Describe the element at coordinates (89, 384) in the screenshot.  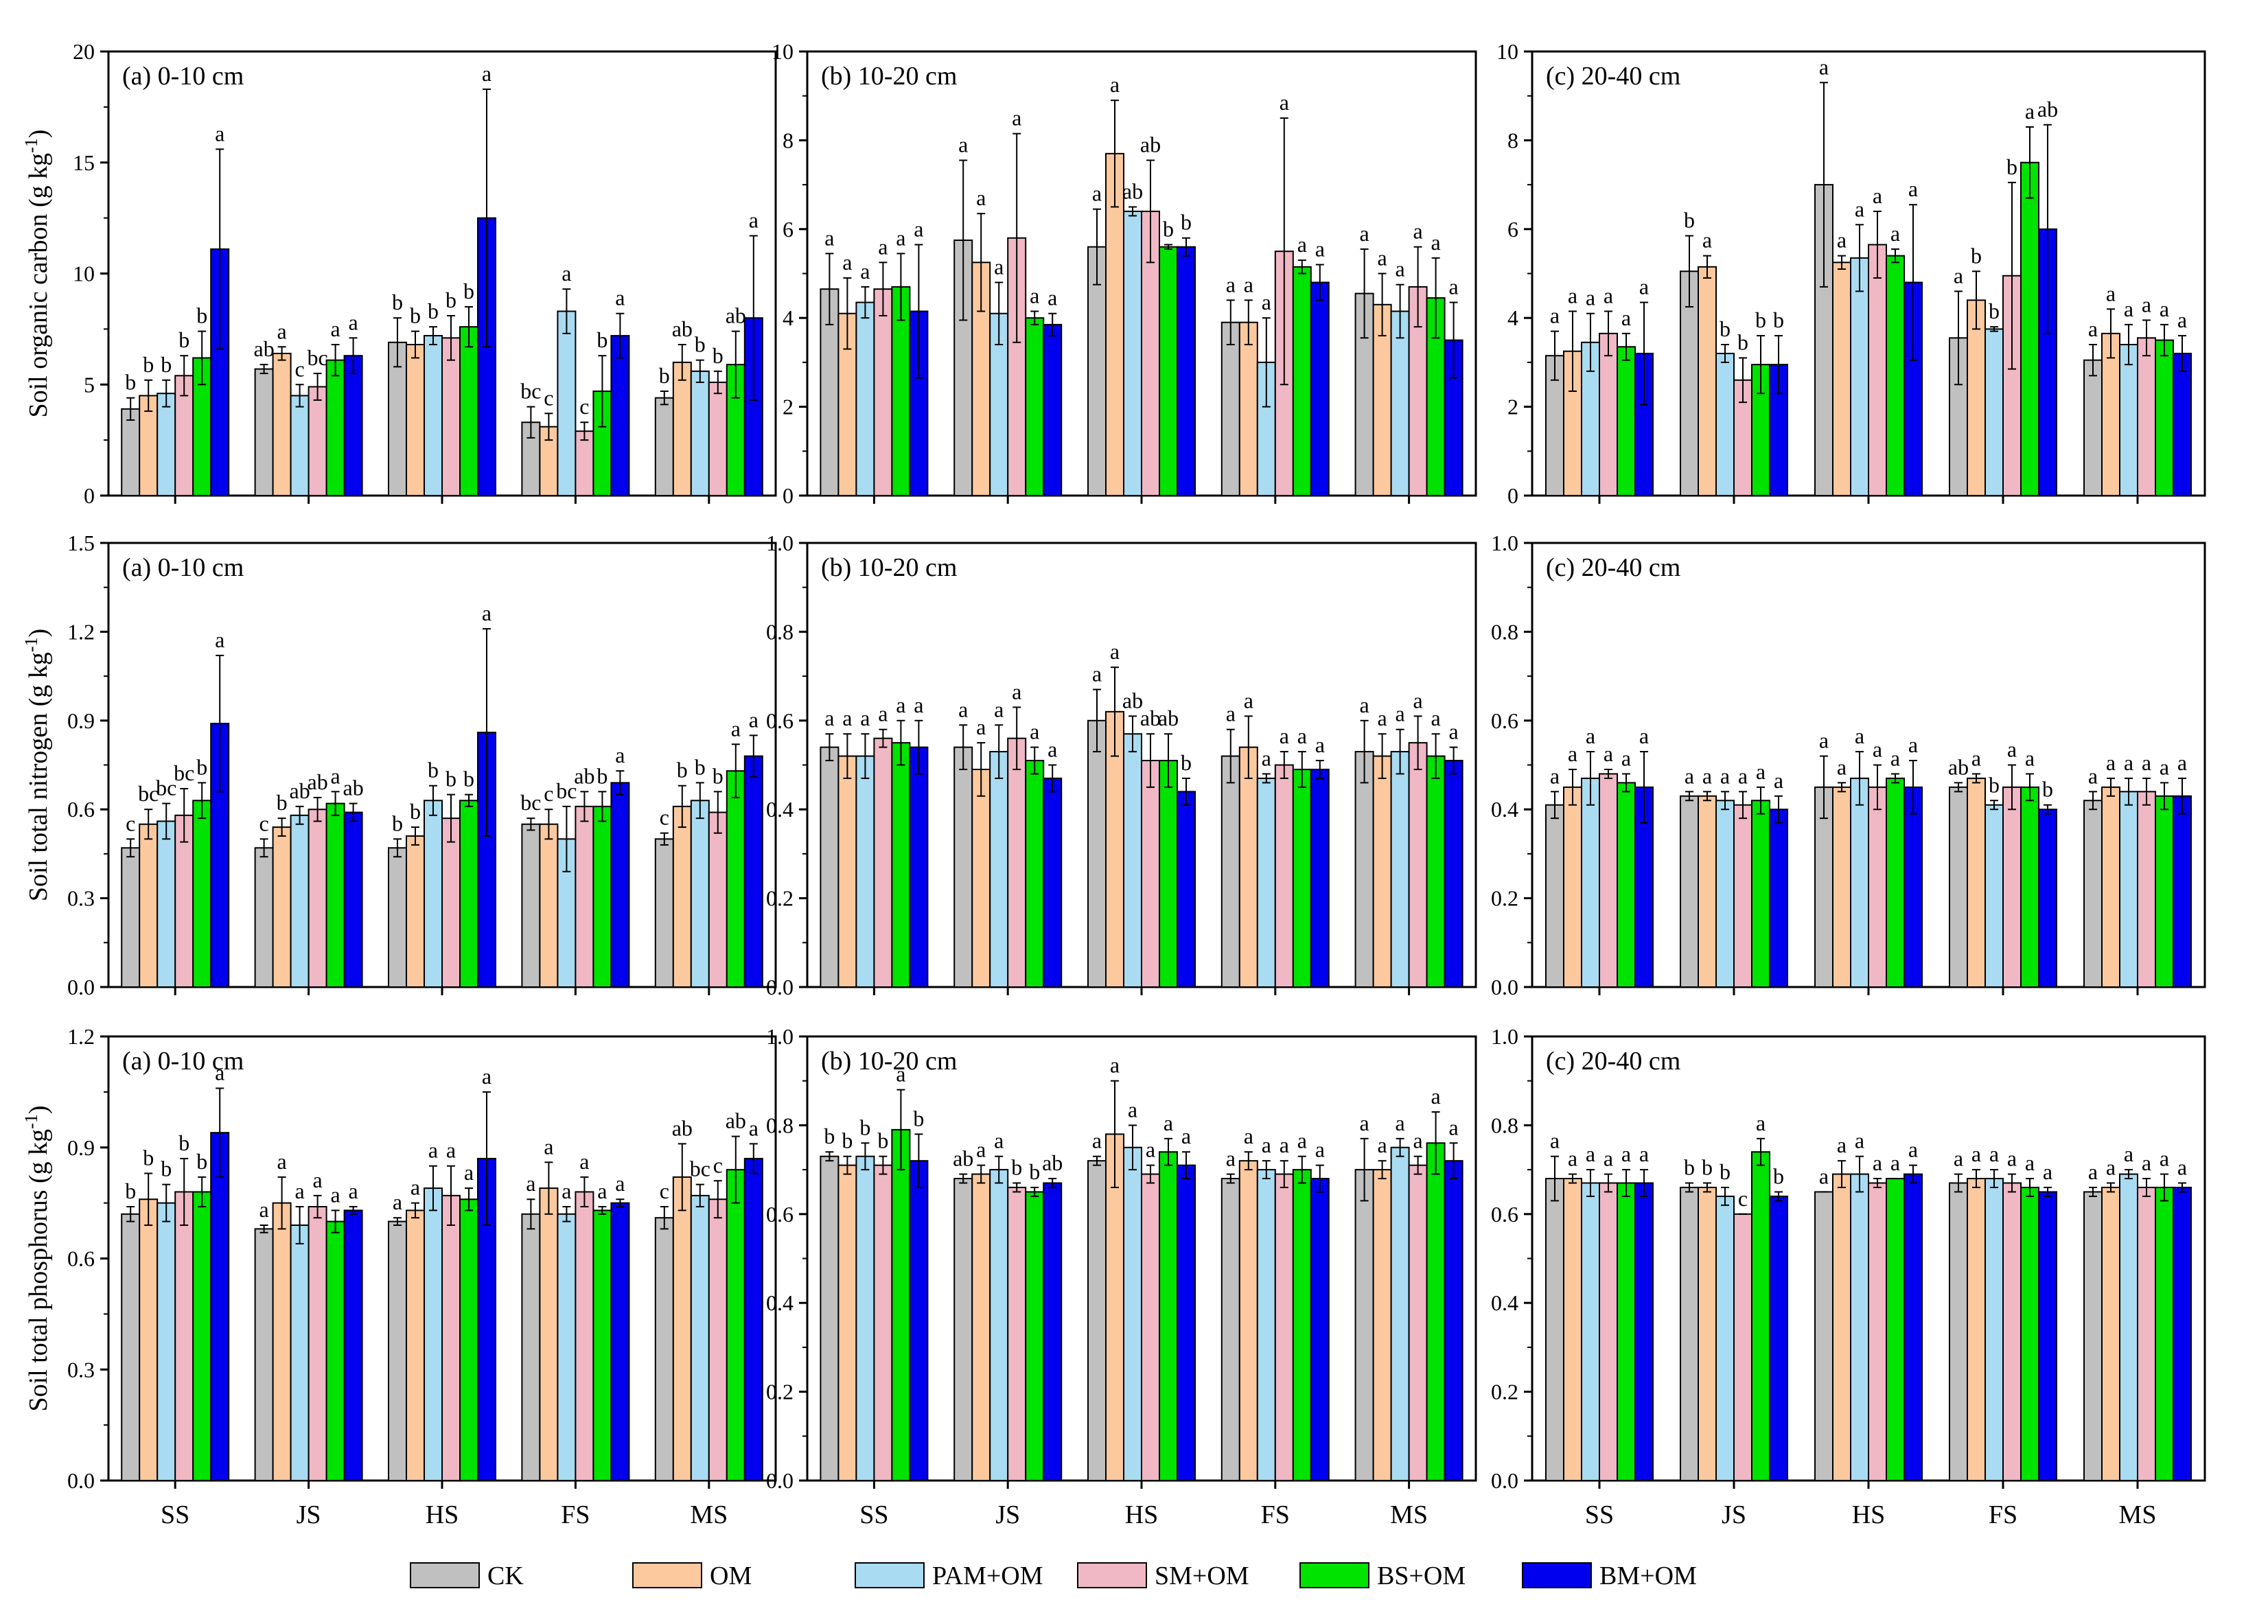
I see `y-tick-label: 5` at that location.